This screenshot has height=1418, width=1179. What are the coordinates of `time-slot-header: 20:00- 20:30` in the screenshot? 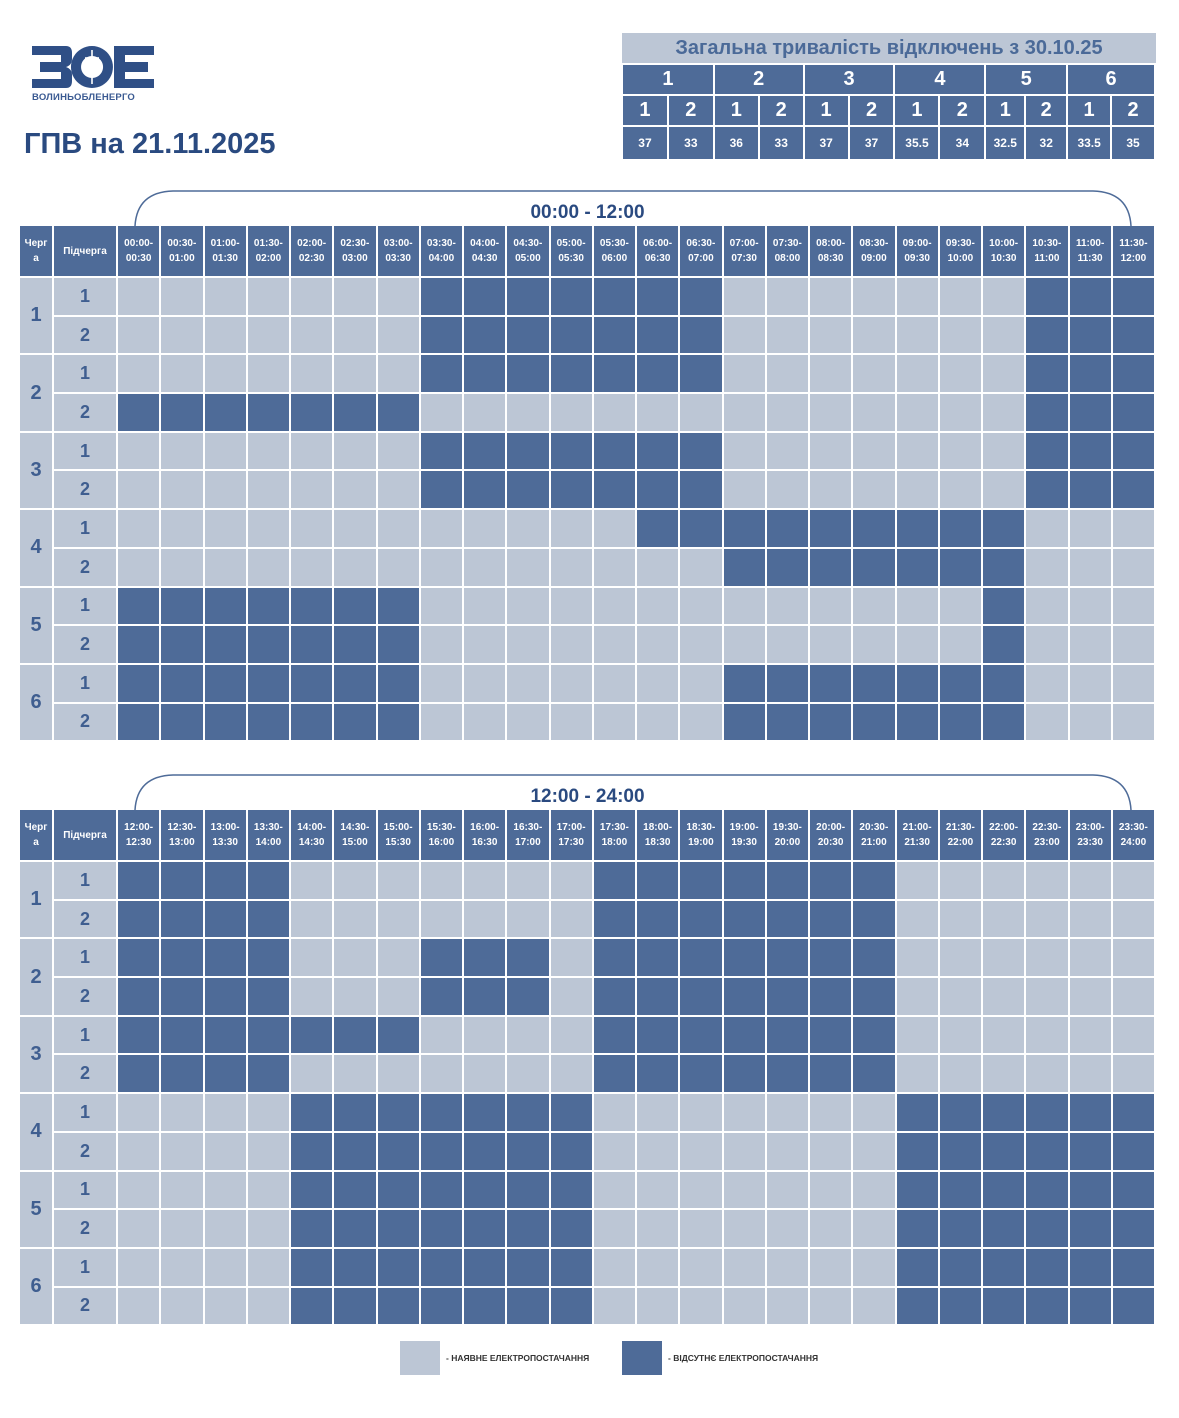 It's located at (832, 835).